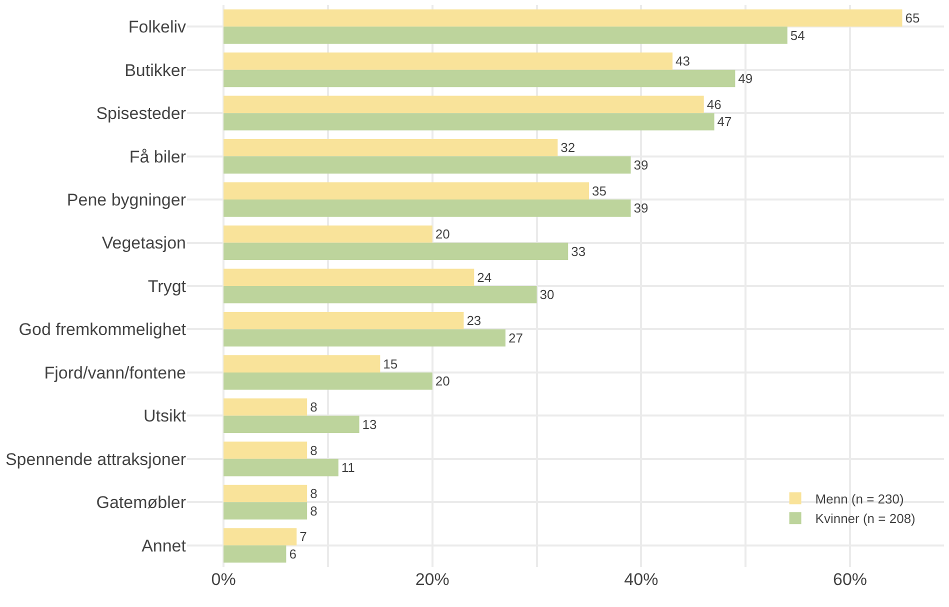  I want to click on data-label: 54, so click(797, 35).